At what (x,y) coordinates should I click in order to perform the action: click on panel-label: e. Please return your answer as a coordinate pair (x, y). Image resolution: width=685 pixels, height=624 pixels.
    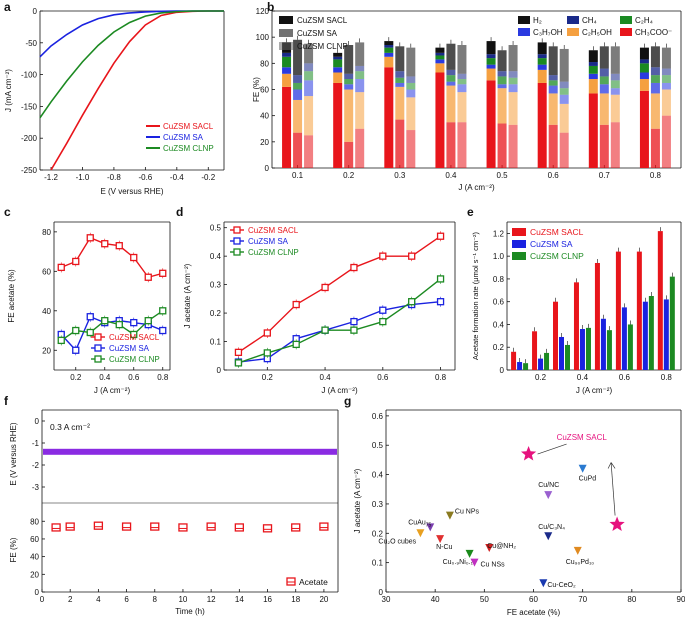
    Looking at the image, I should click on (470, 212).